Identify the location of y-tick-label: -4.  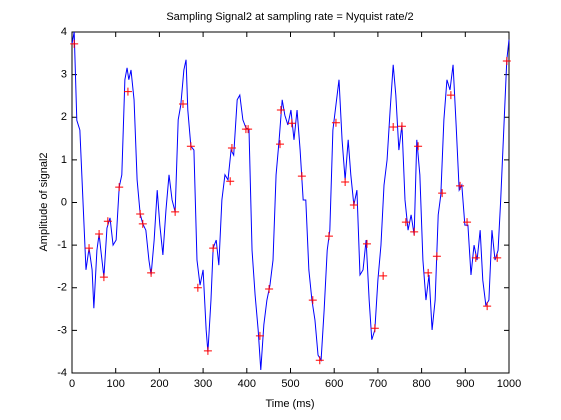
(62, 373).